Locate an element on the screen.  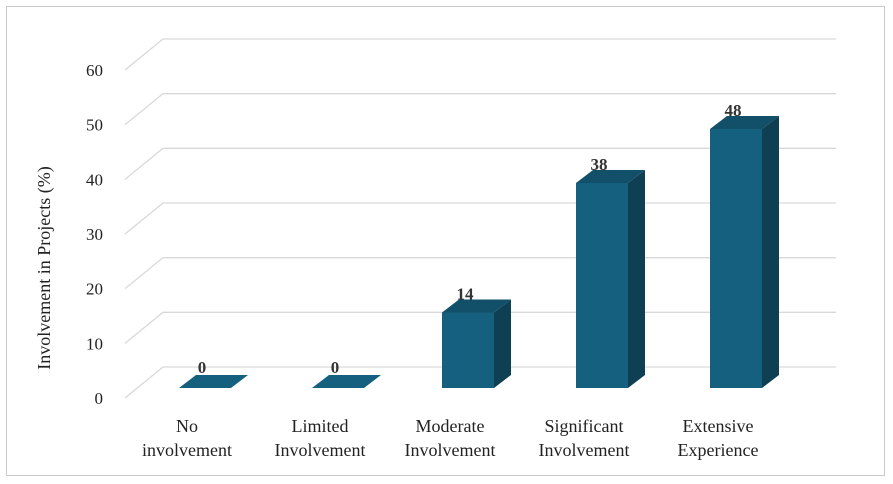
y-tick-label: 60 is located at coordinates (94, 70).